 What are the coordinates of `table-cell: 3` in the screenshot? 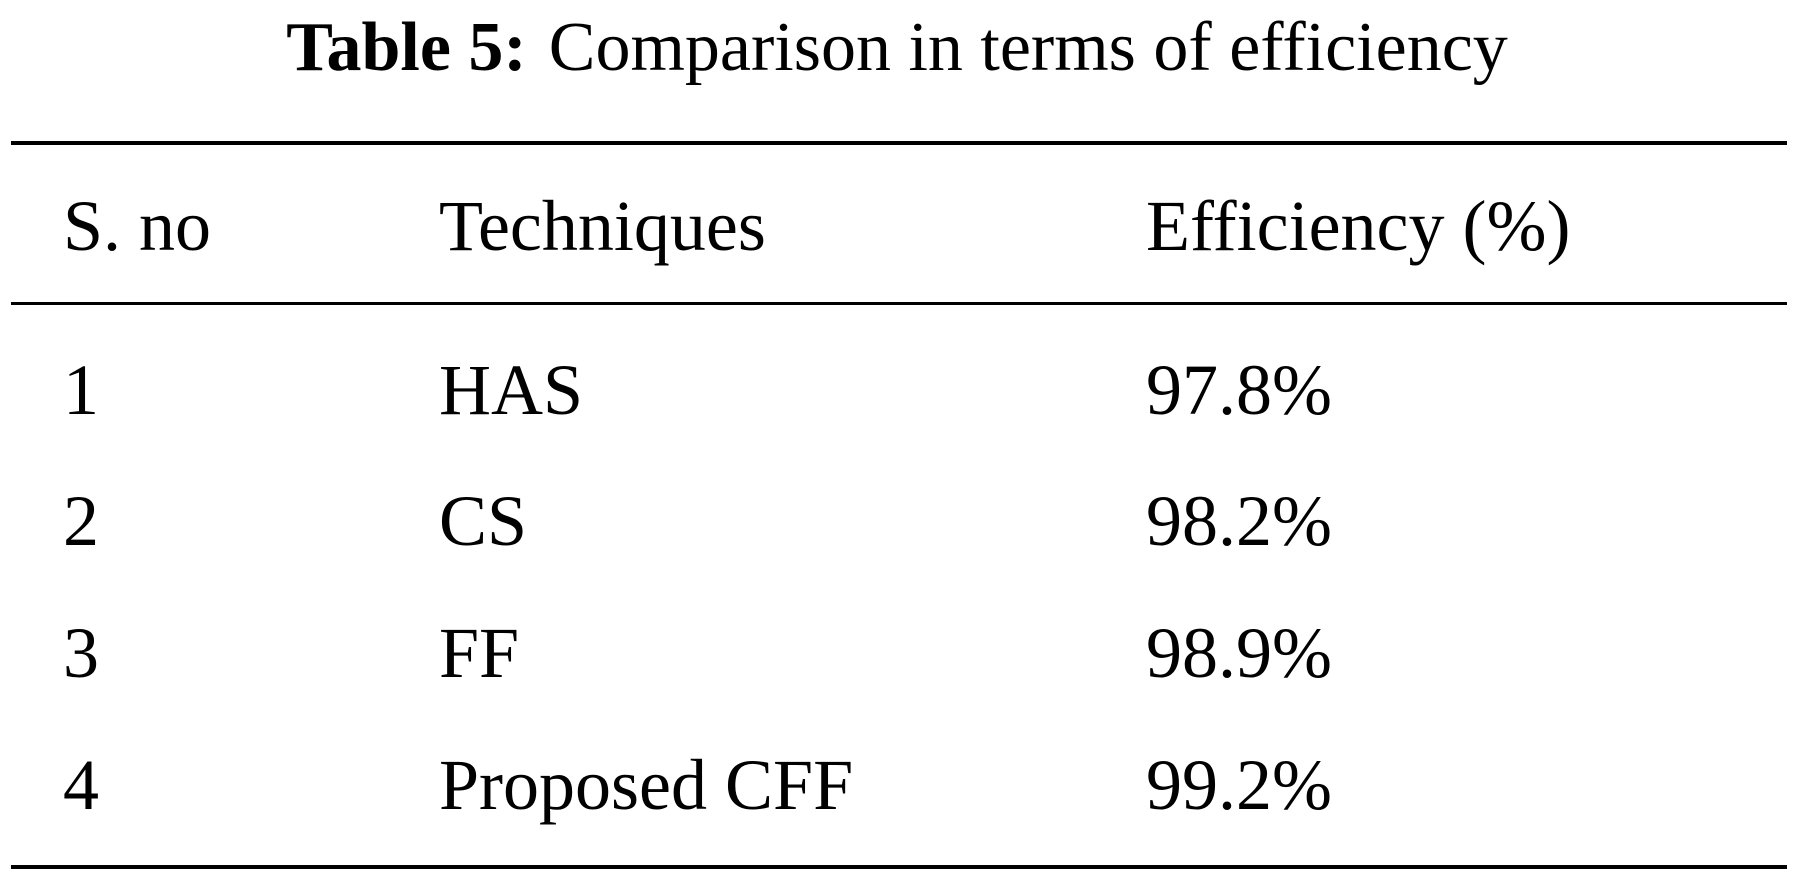 It's located at (81, 653).